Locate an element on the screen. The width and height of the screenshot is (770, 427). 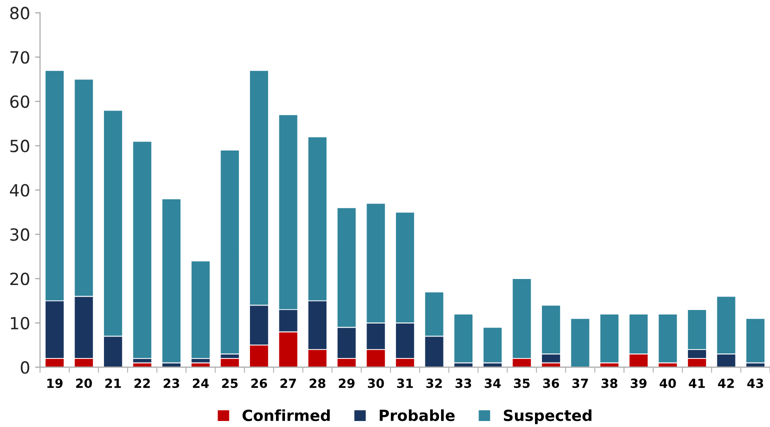
x-tick-label: 41 is located at coordinates (696, 383).